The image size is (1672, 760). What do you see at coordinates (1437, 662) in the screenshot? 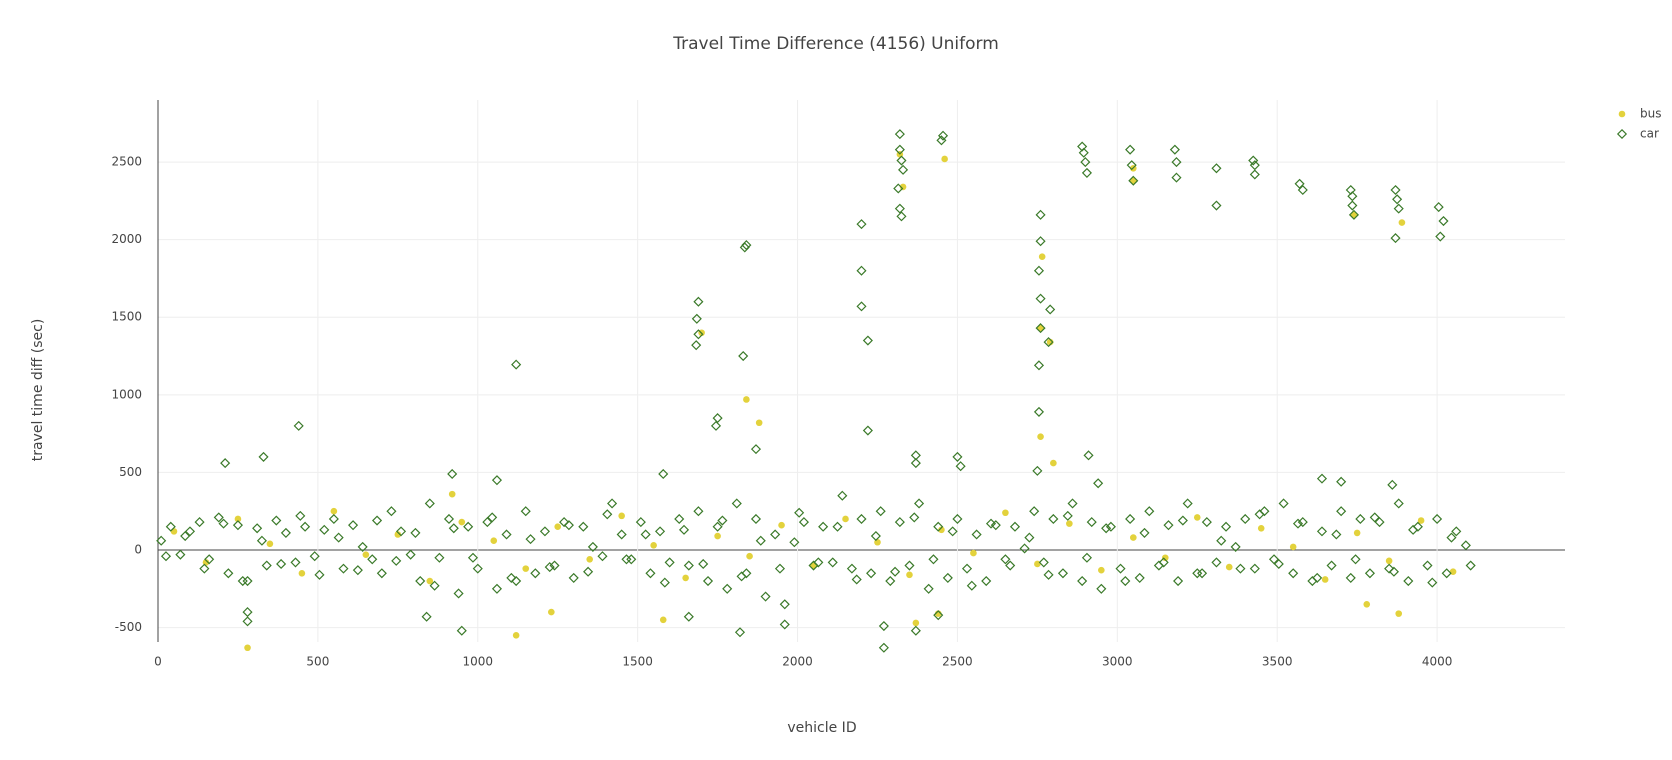
I see `x-tick-label: 4000` at bounding box center [1437, 662].